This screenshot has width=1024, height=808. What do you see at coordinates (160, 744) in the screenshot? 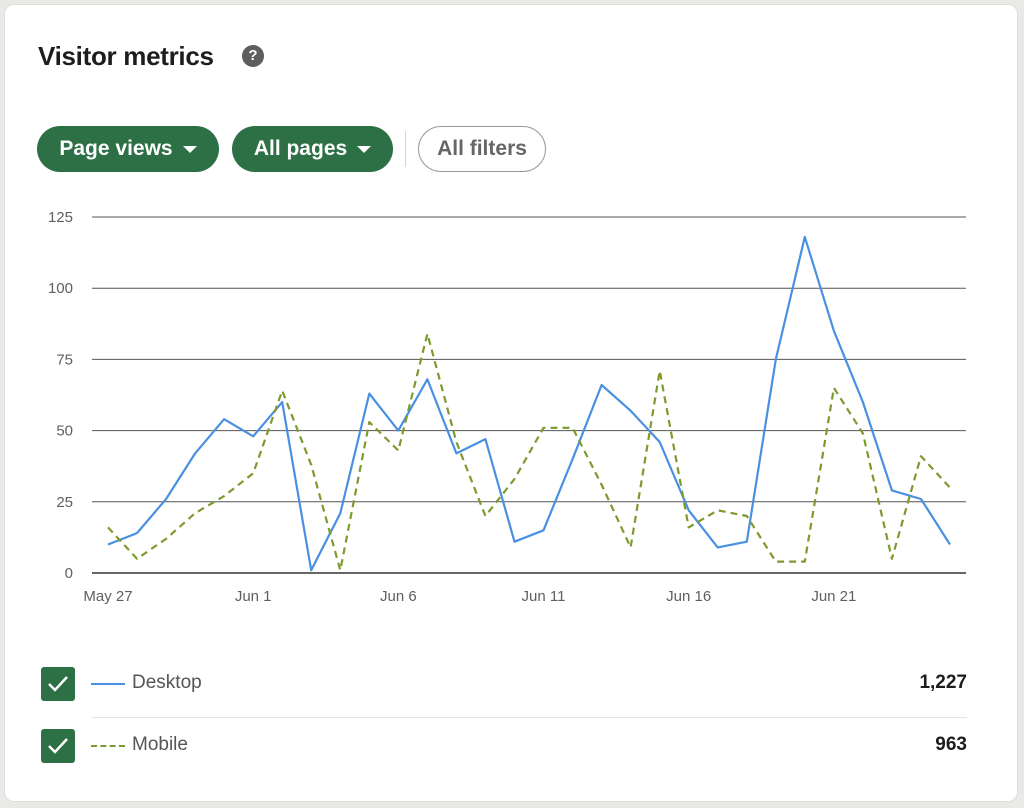
I see `mobile-legend-label: Mobile` at bounding box center [160, 744].